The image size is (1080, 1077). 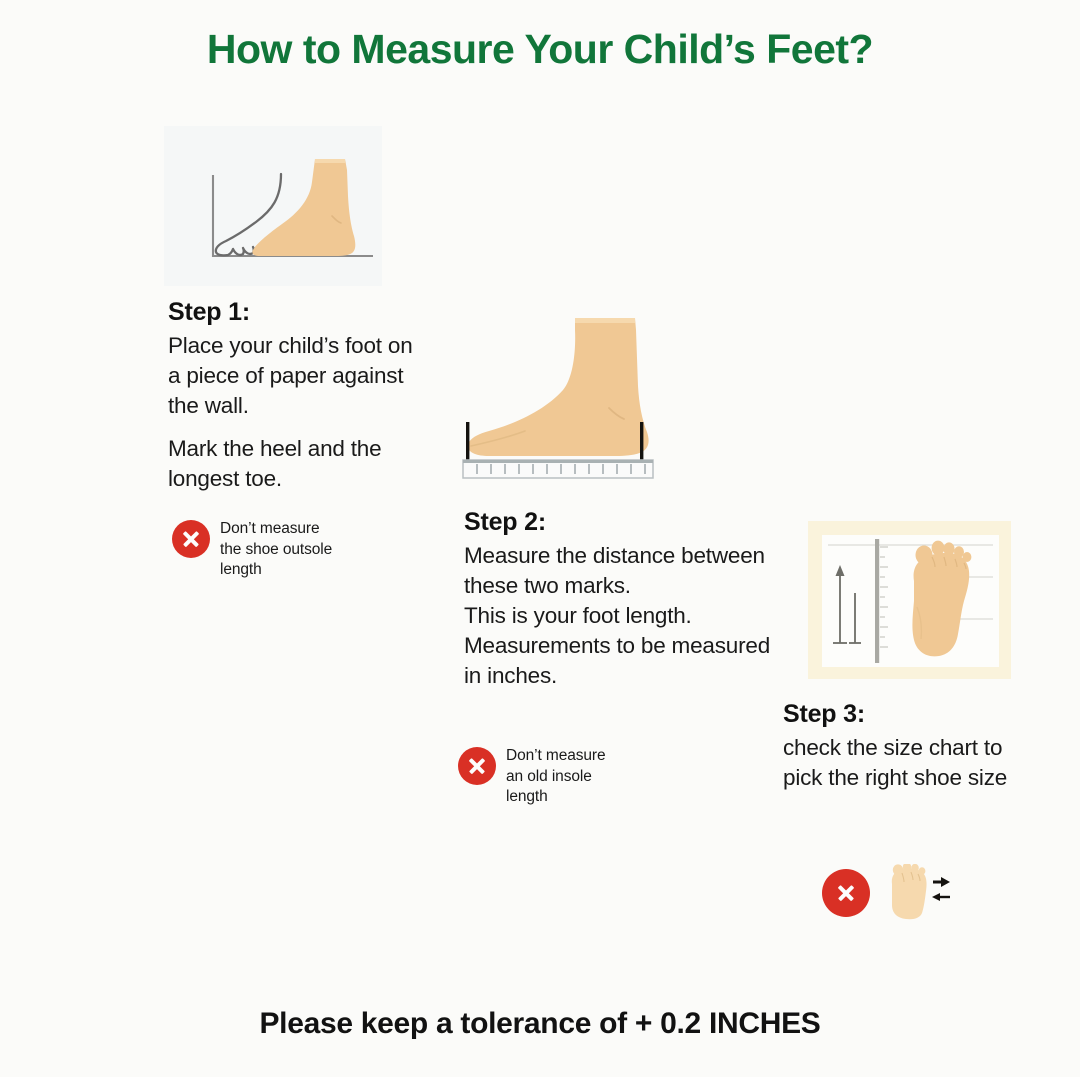 I want to click on step-1-line-2: Mark the heel and the longest toe., so click(x=275, y=463).